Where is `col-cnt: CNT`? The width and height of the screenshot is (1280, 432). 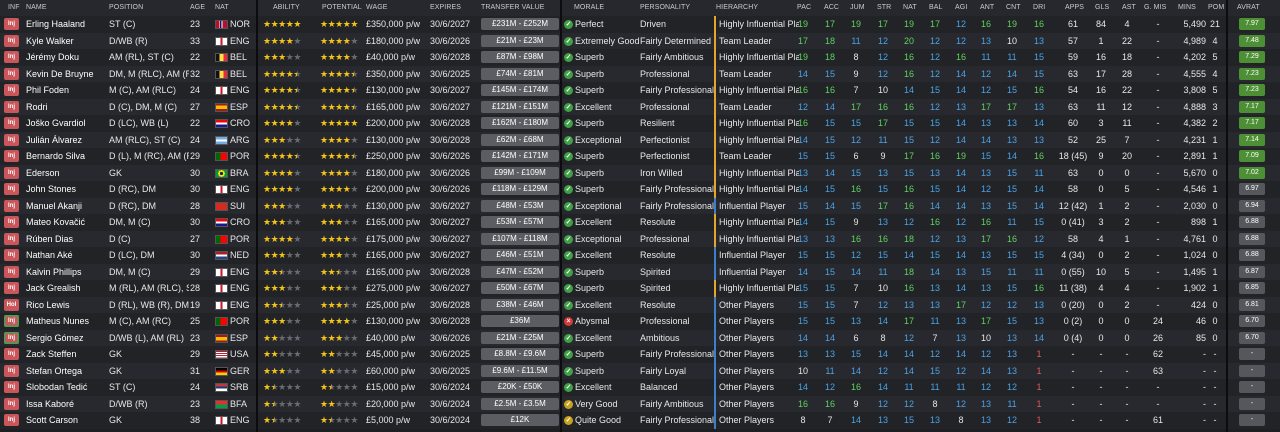 col-cnt: CNT is located at coordinates (1013, 7).